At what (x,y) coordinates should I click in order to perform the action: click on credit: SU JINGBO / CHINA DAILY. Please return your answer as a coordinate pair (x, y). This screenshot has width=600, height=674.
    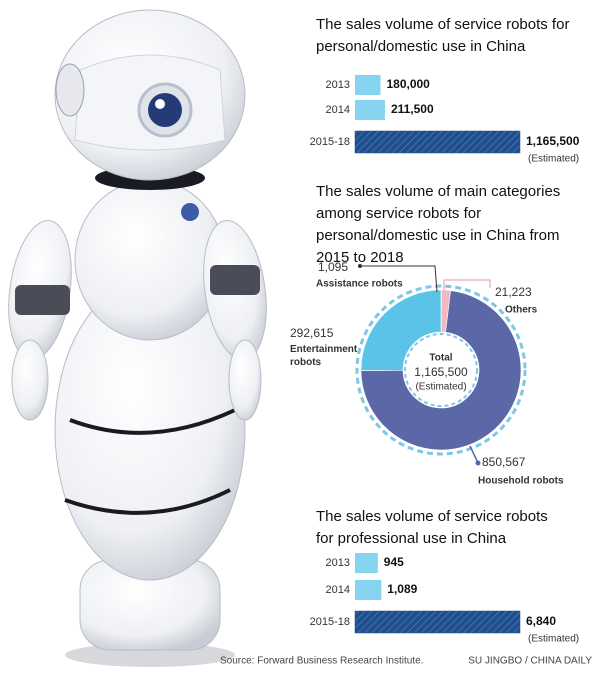
    Looking at the image, I should click on (530, 661).